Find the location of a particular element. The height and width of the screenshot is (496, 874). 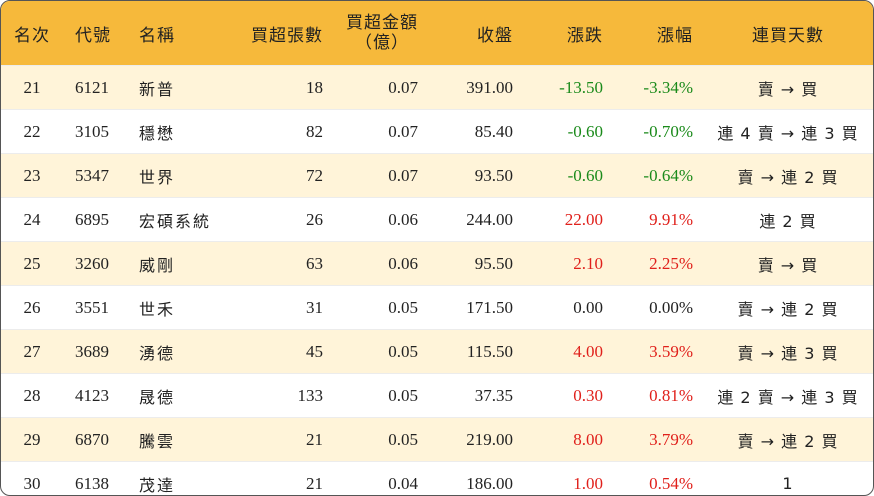

streak-cell: 賣 → 連 3 買 is located at coordinates (788, 351).